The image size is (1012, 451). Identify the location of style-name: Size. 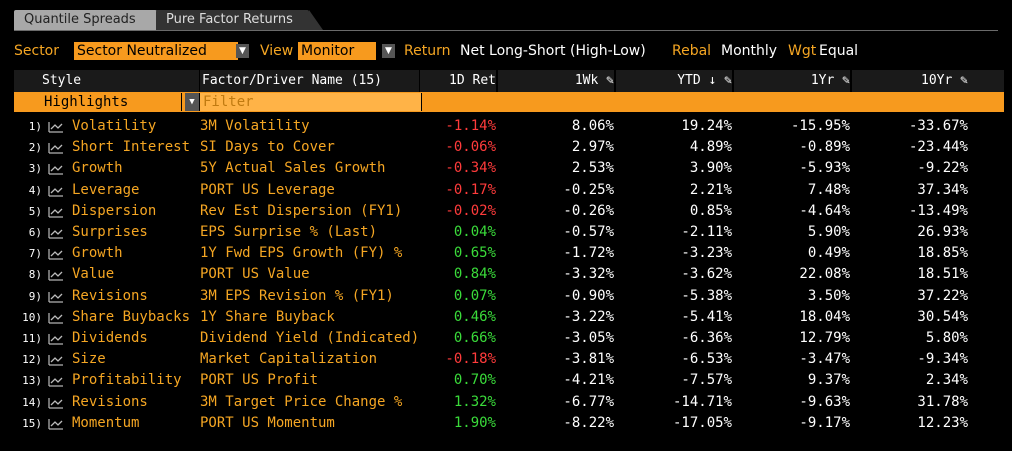
(89, 359).